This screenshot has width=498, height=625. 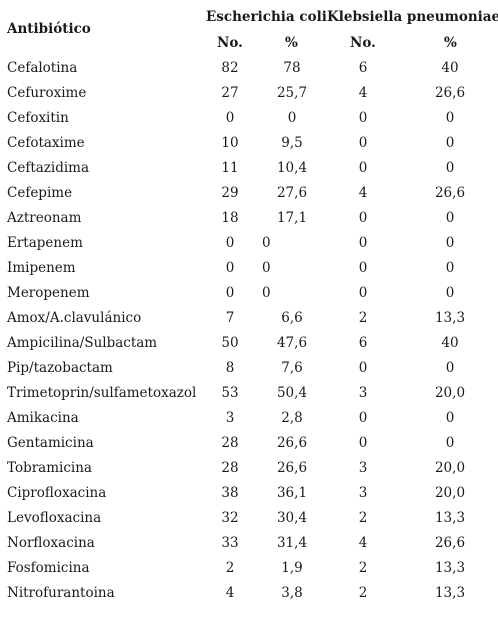 I want to click on cell-ecoli-pct: 10,4, so click(x=292, y=168).